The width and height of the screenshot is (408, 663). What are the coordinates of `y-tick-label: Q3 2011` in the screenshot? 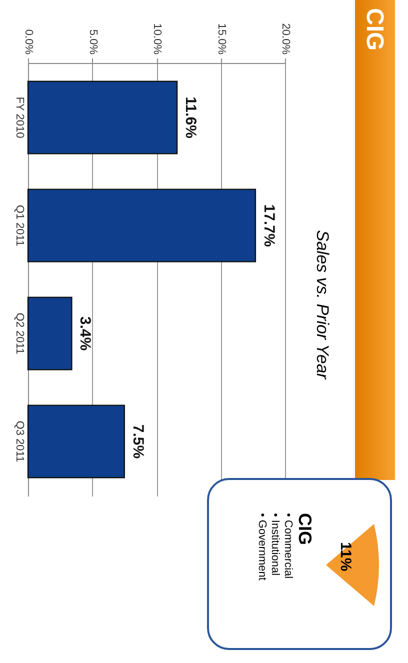 It's located at (20, 441).